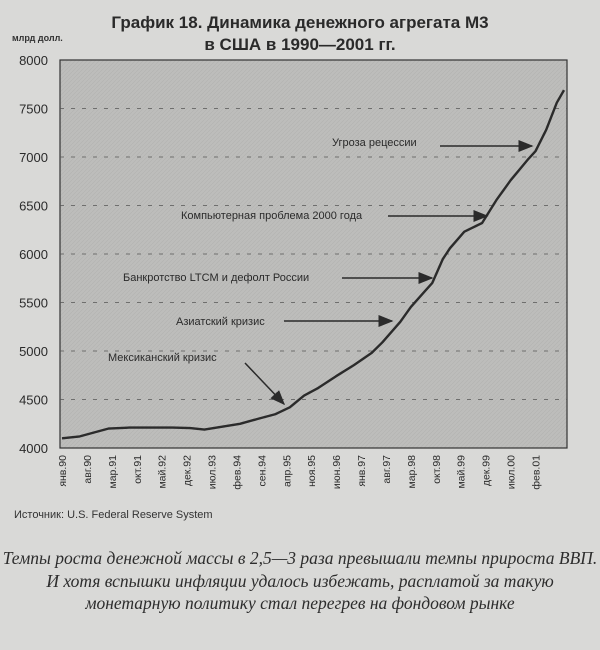  What do you see at coordinates (262, 471) in the screenshot?
I see `x-tick-label: сен.94` at bounding box center [262, 471].